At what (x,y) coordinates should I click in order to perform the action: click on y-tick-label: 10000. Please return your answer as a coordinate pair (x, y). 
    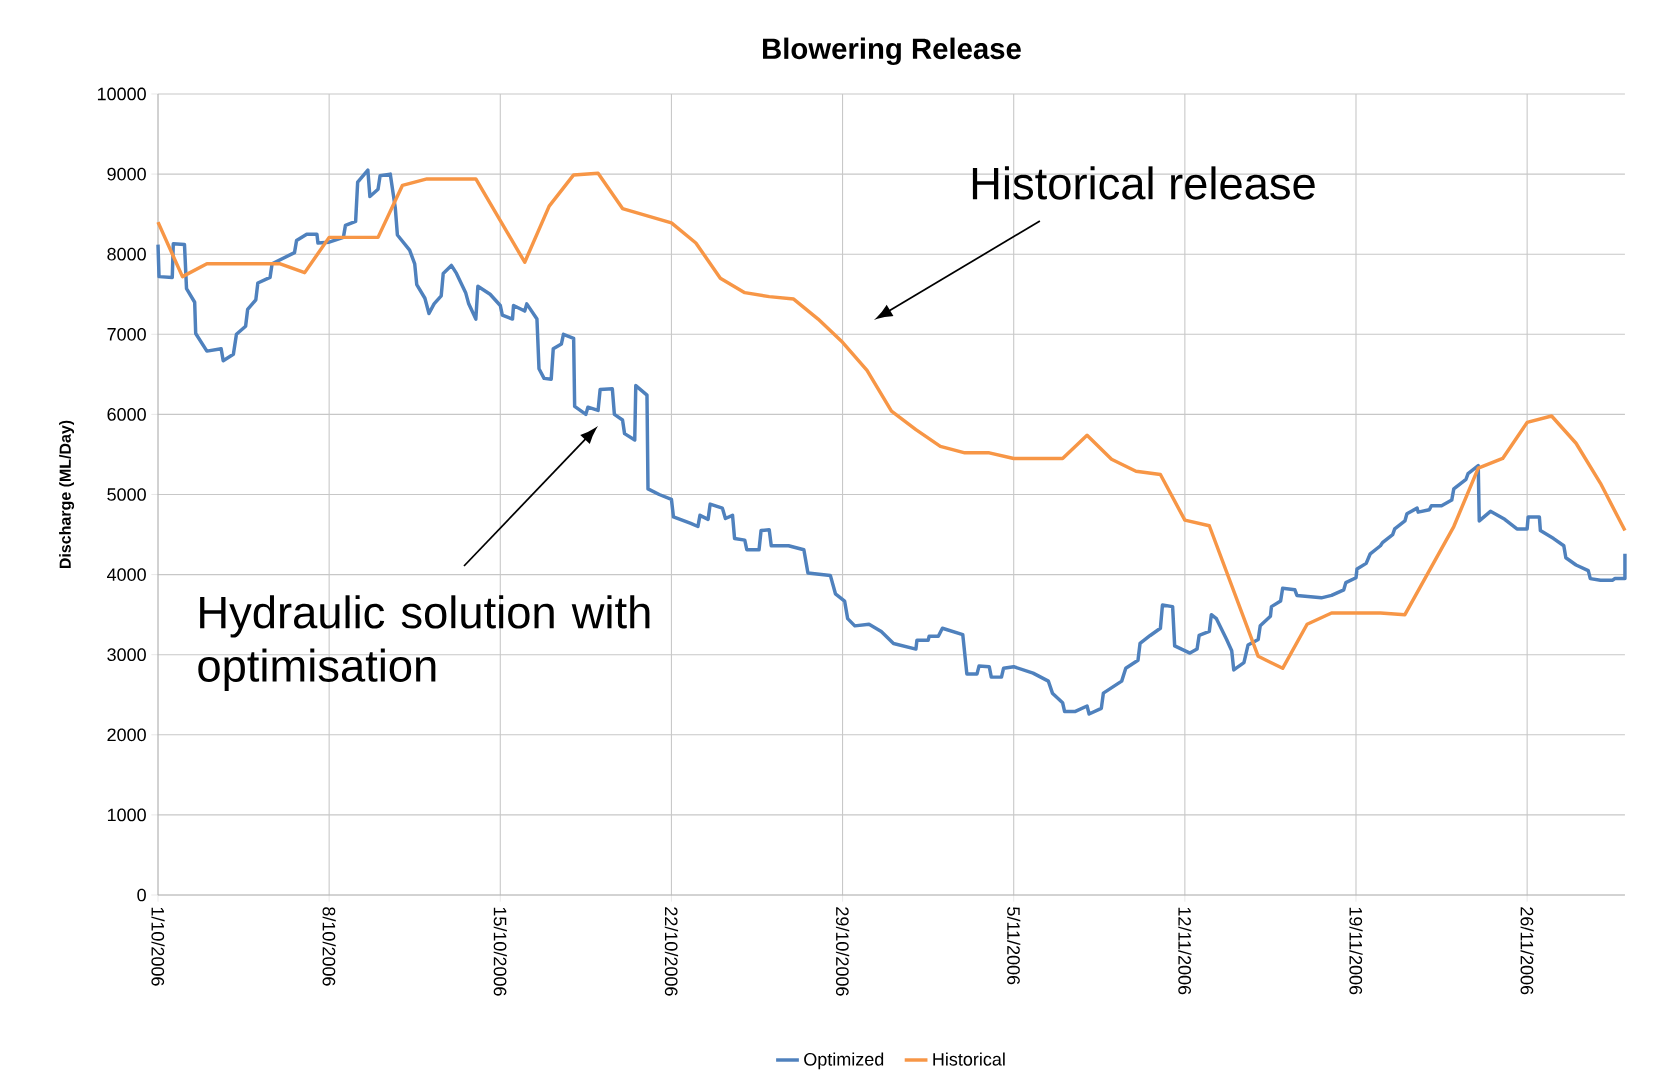
    Looking at the image, I should click on (121, 94).